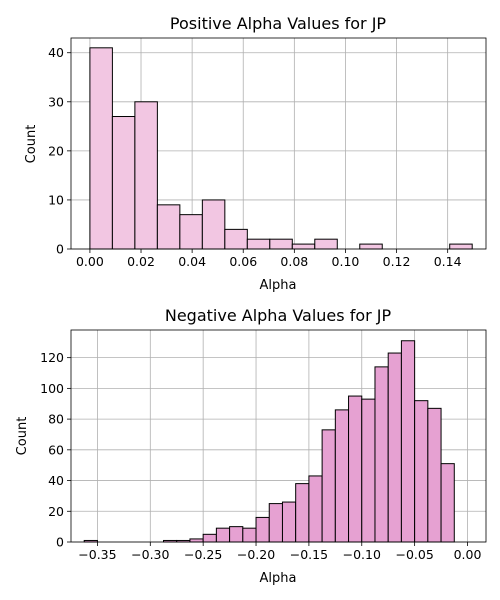 The width and height of the screenshot is (500, 600). Describe the element at coordinates (448, 261) in the screenshot. I see `x-tick-label: 0.14` at that location.